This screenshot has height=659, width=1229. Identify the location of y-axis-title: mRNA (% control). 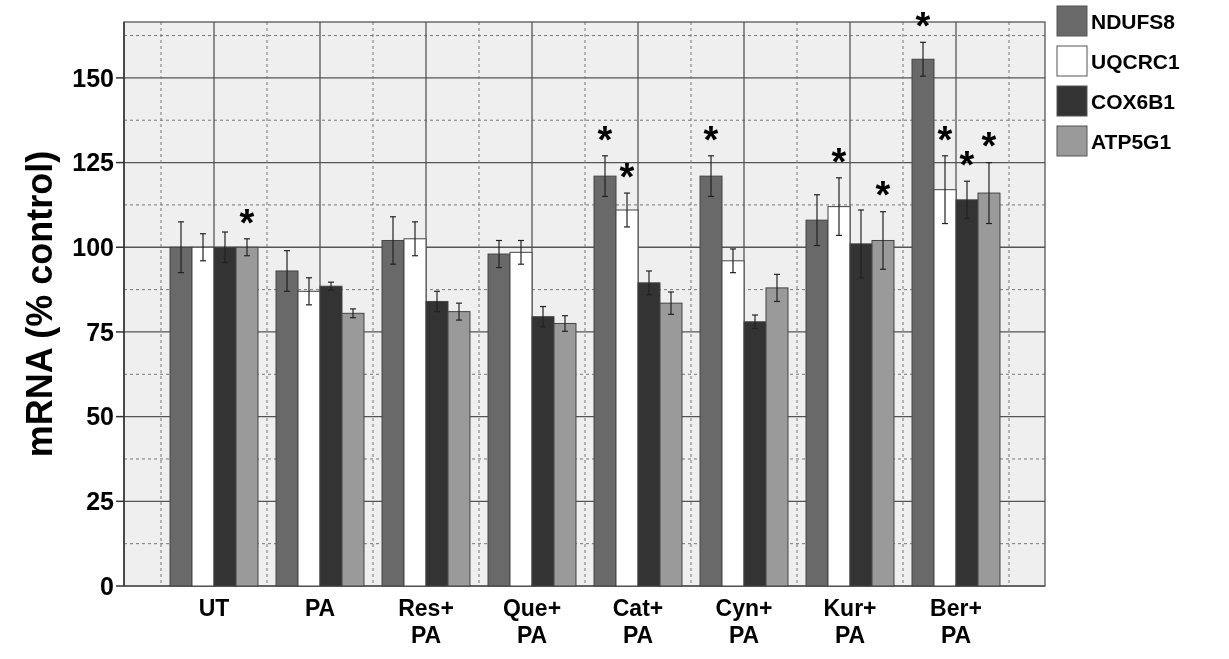
(39, 304).